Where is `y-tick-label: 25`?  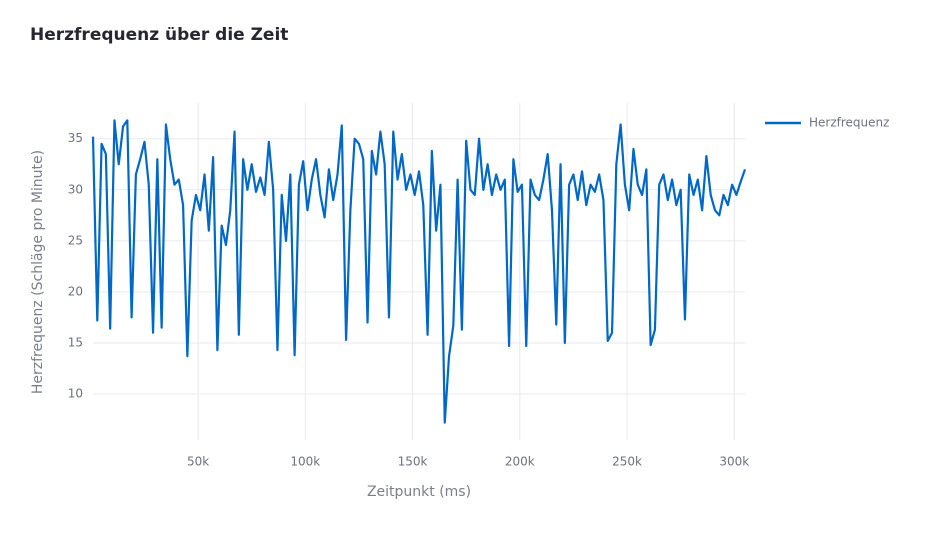 y-tick-label: 25 is located at coordinates (75, 240).